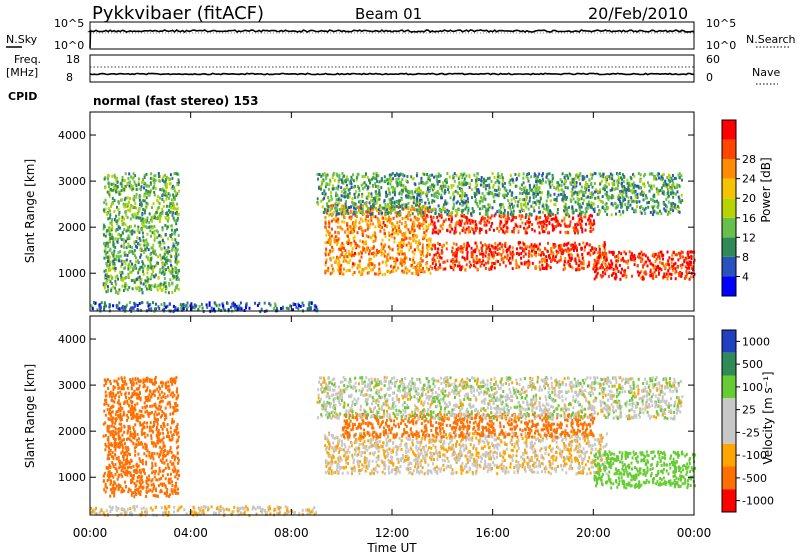 The height and width of the screenshot is (554, 800). Describe the element at coordinates (72, 385) in the screenshot. I see `velocity-ytick-3000: 3000` at that location.